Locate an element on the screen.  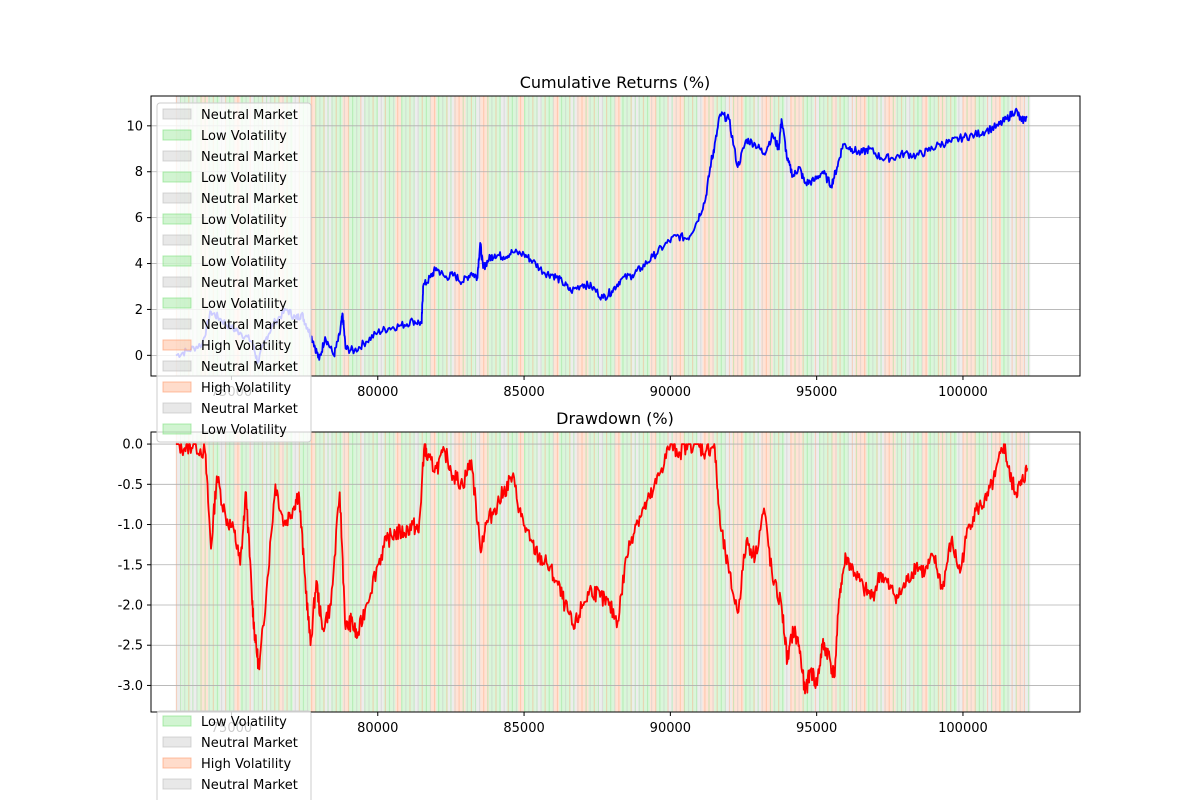
legend-label: Low Volatility is located at coordinates (244, 220).